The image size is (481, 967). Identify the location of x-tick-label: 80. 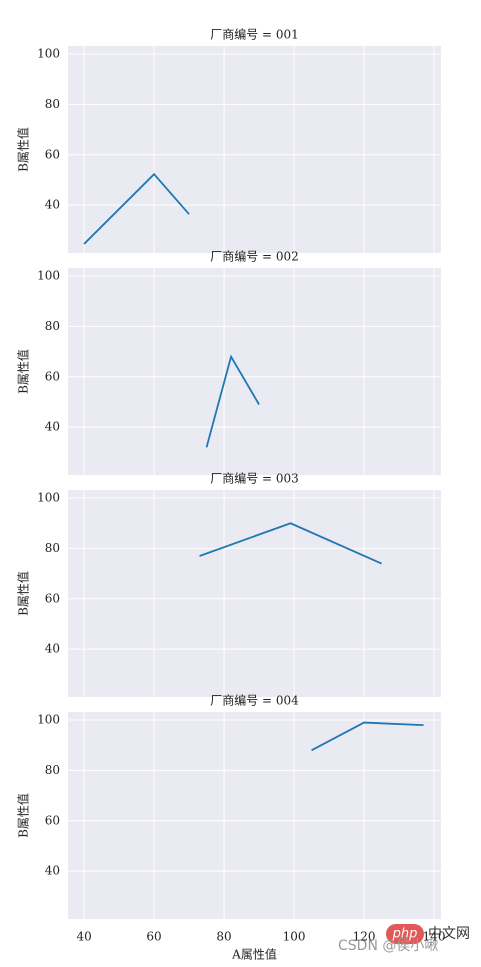
(223, 937).